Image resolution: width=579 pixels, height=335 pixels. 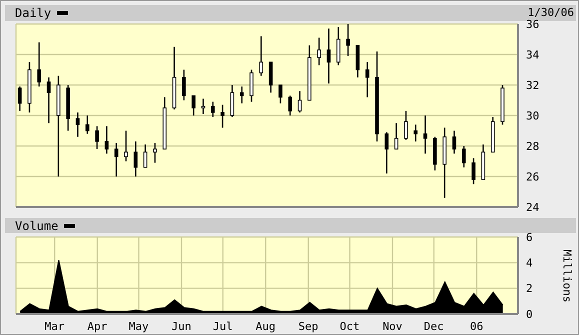 What do you see at coordinates (139, 326) in the screenshot?
I see `x-tick-label: May` at bounding box center [139, 326].